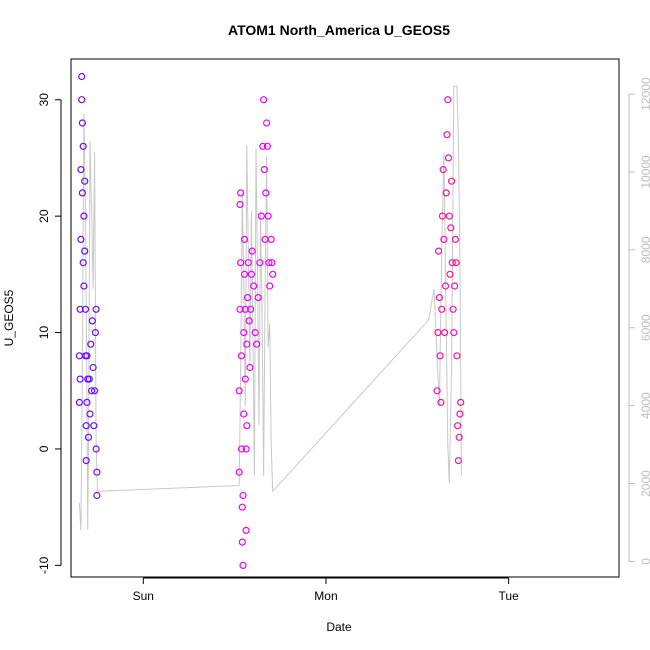  Describe the element at coordinates (644, 94) in the screenshot. I see `y2-tick-label: 12000` at that location.